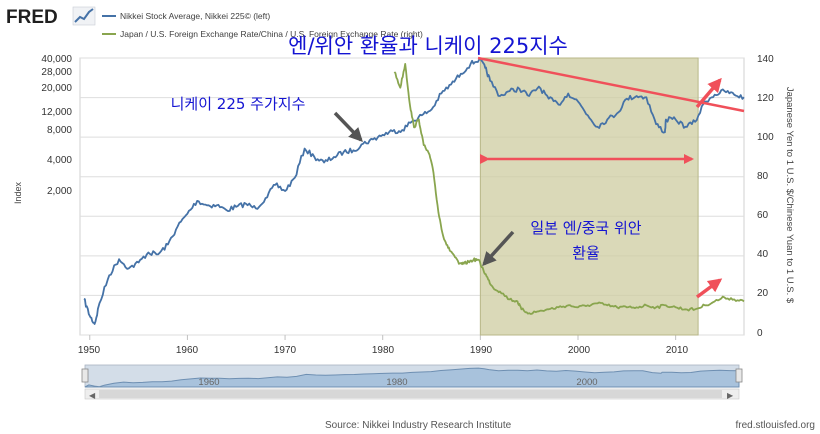 The width and height of the screenshot is (820, 434). Describe the element at coordinates (763, 215) in the screenshot. I see `right-tick-label: 60` at that location.